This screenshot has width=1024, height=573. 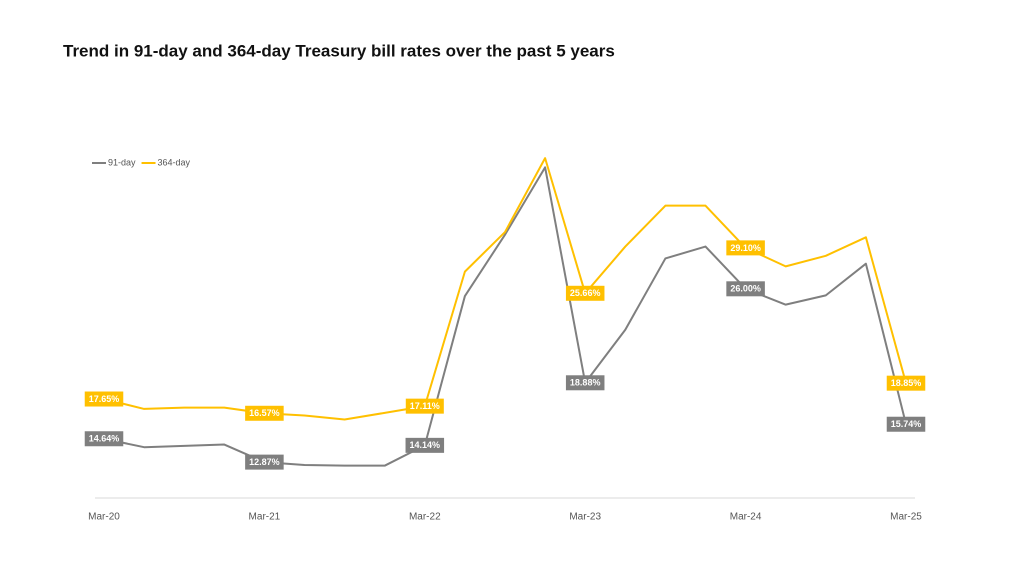 I want to click on legend-label: 91-day, so click(x=122, y=162).